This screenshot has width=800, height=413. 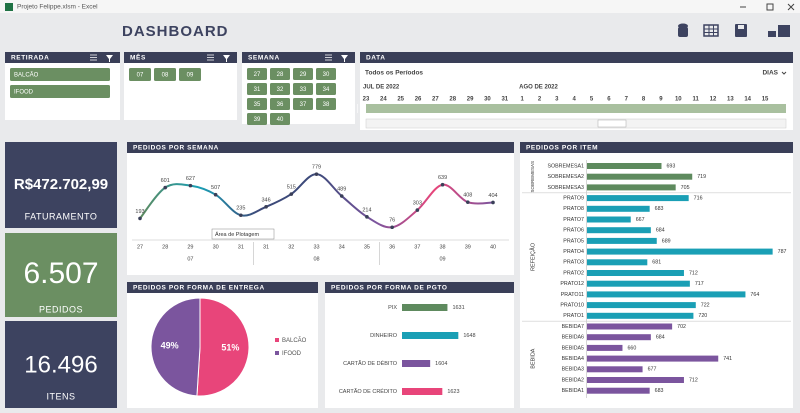 I want to click on x-tick-label: 37, so click(x=417, y=247).